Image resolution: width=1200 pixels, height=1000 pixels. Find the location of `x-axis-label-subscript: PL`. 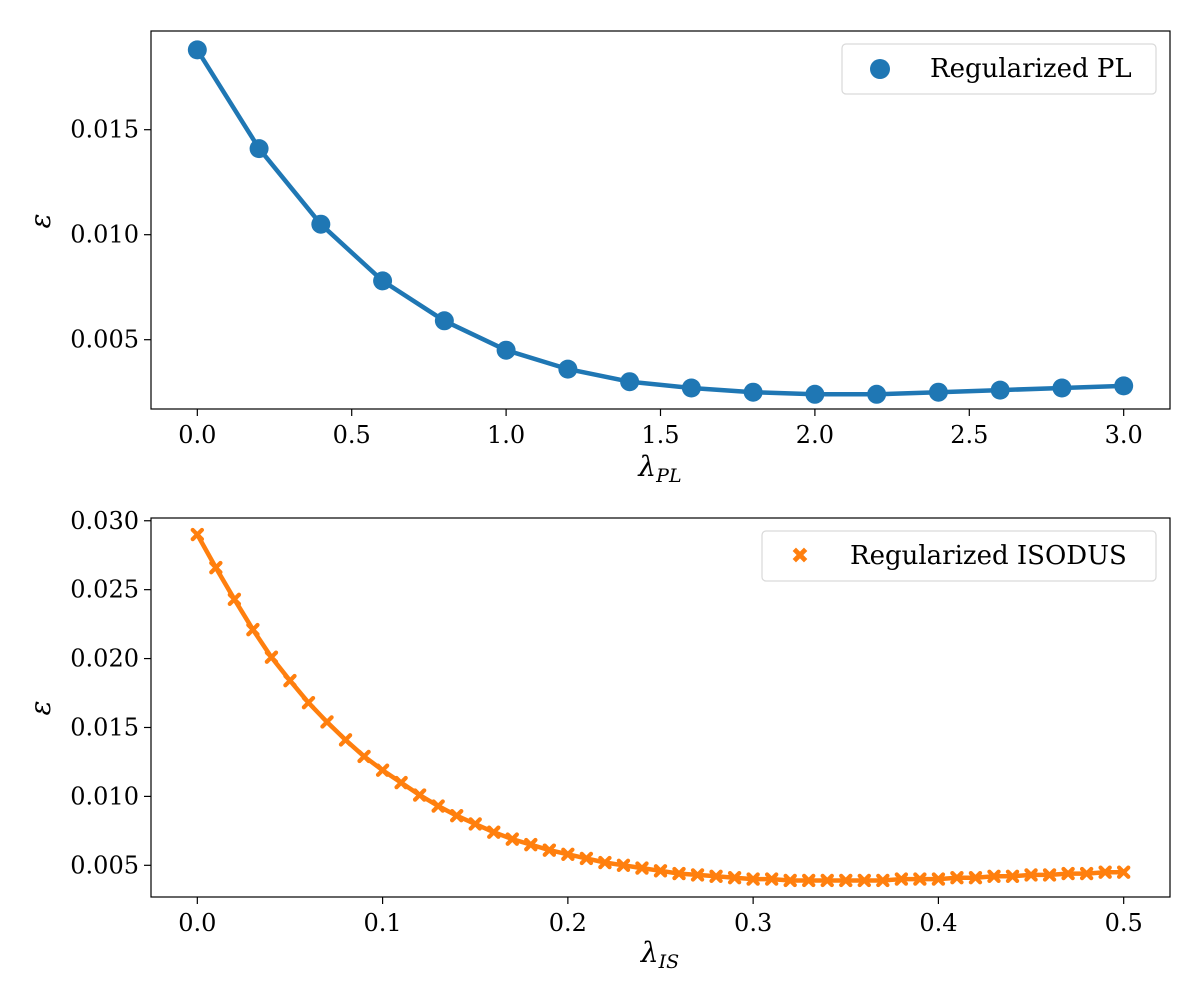

x-axis-label-subscript: PL is located at coordinates (668, 476).